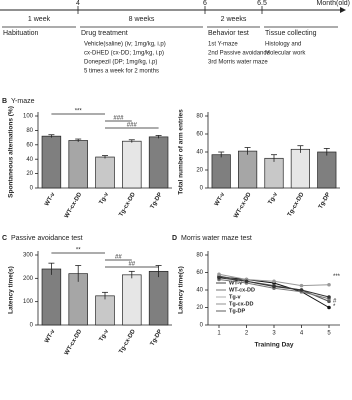 The width and height of the screenshot is (352, 400). I want to click on stage-detail: Vehicle(saline) (iv; 1mg/kg, i.p), so click(125, 45).